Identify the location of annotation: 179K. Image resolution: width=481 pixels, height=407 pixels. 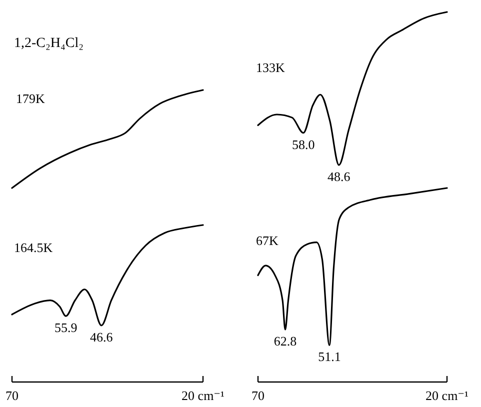
(31, 98).